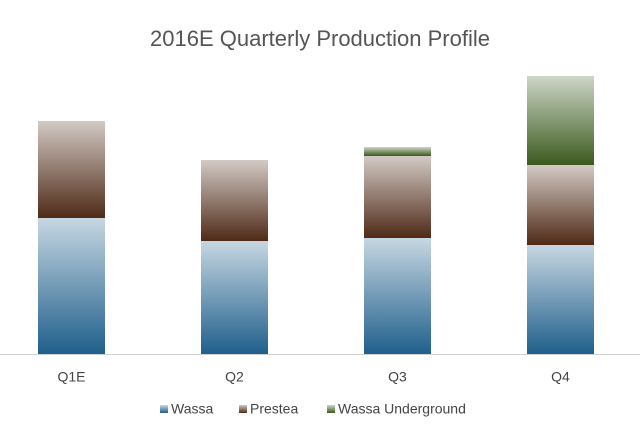  What do you see at coordinates (234, 377) in the screenshot?
I see `x-tick-label: Q2` at bounding box center [234, 377].